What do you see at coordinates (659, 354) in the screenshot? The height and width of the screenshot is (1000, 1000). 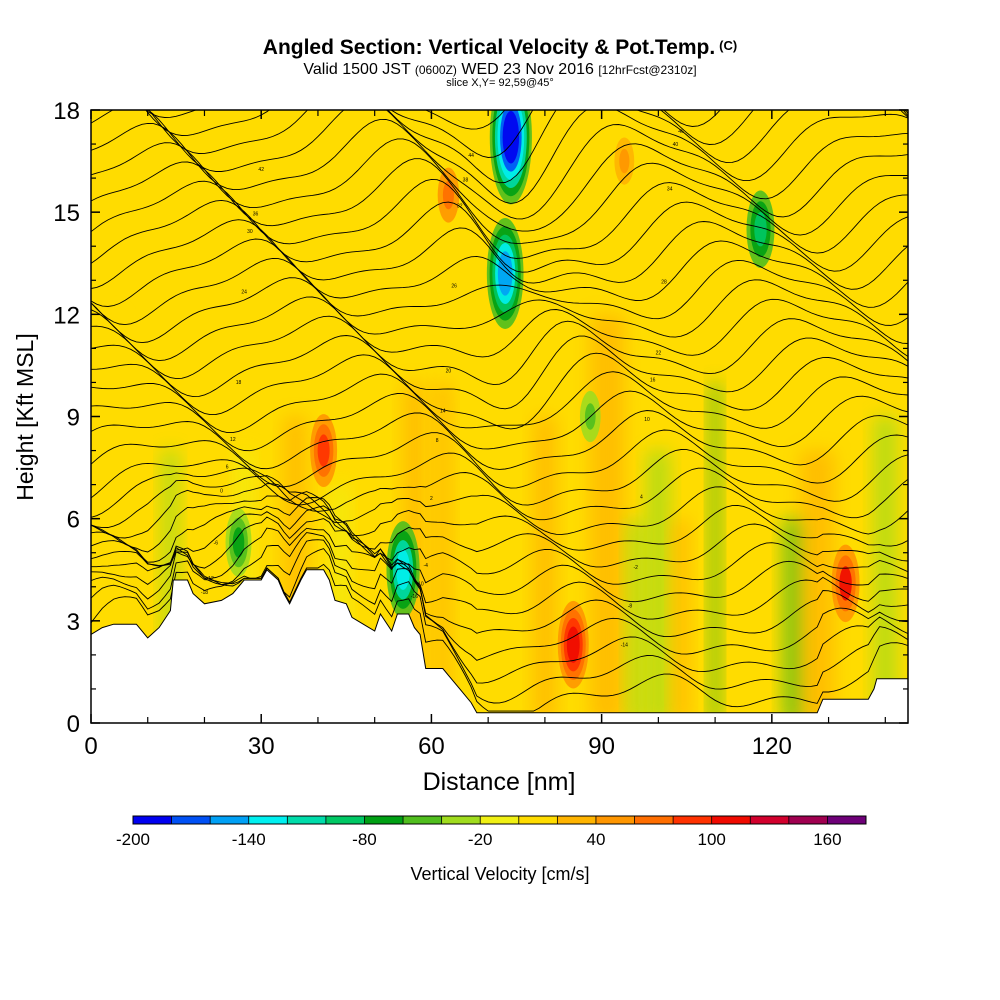 I see `theta-contour-label: 22` at bounding box center [659, 354].